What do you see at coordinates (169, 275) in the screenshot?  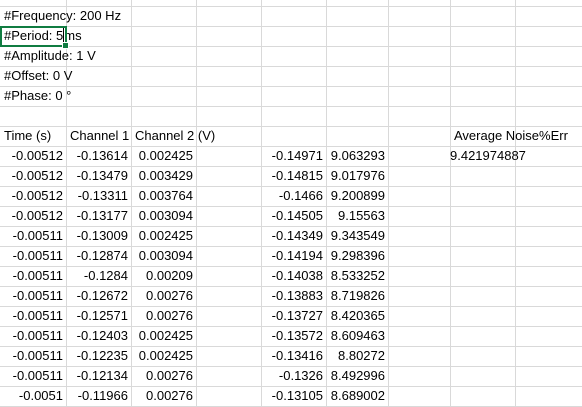 I see `cell-channel-2: 0.00209` at bounding box center [169, 275].